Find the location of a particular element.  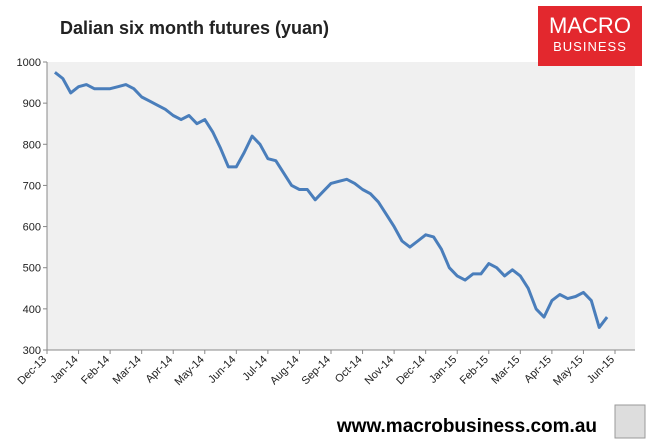

y-tick-label: 300 is located at coordinates (32, 351).